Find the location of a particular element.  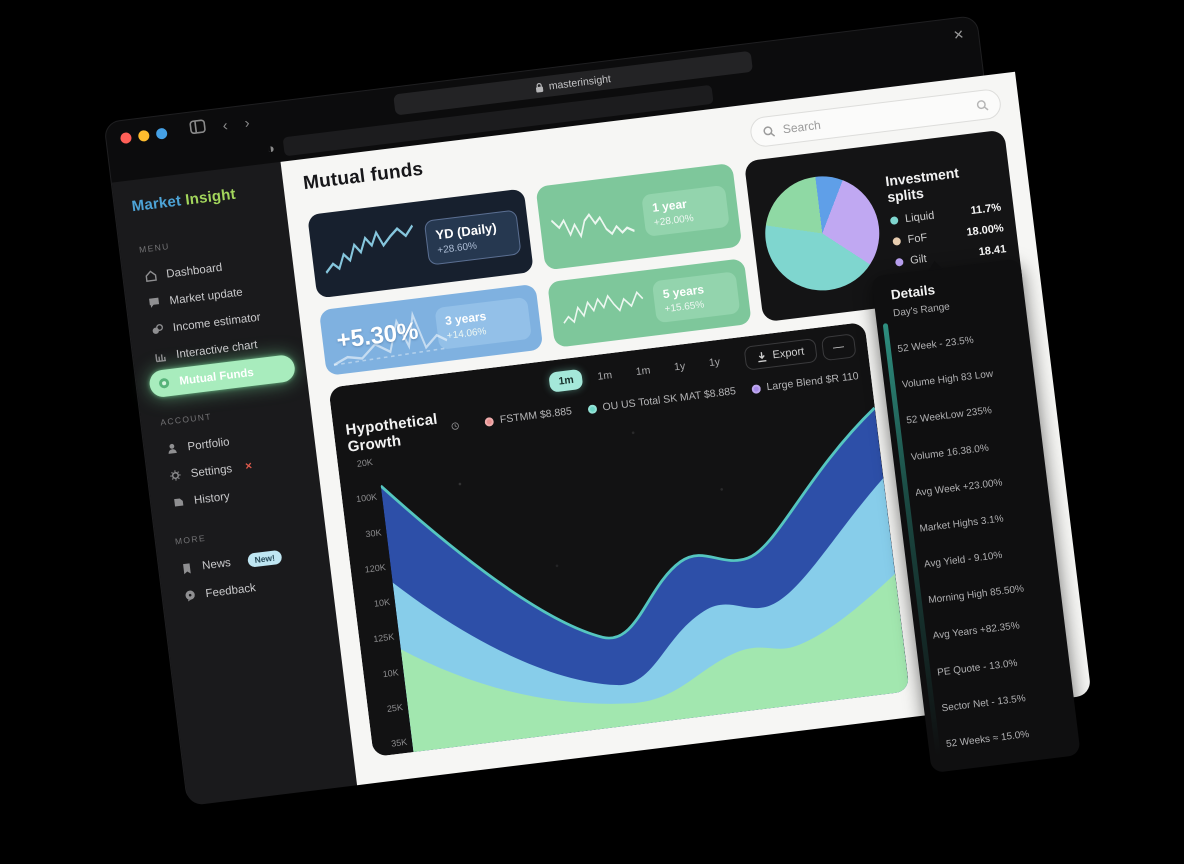

y-tick: 25K is located at coordinates (395, 707).